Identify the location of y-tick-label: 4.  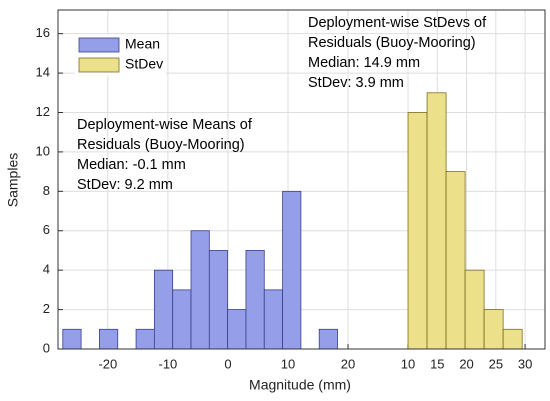
(46, 269).